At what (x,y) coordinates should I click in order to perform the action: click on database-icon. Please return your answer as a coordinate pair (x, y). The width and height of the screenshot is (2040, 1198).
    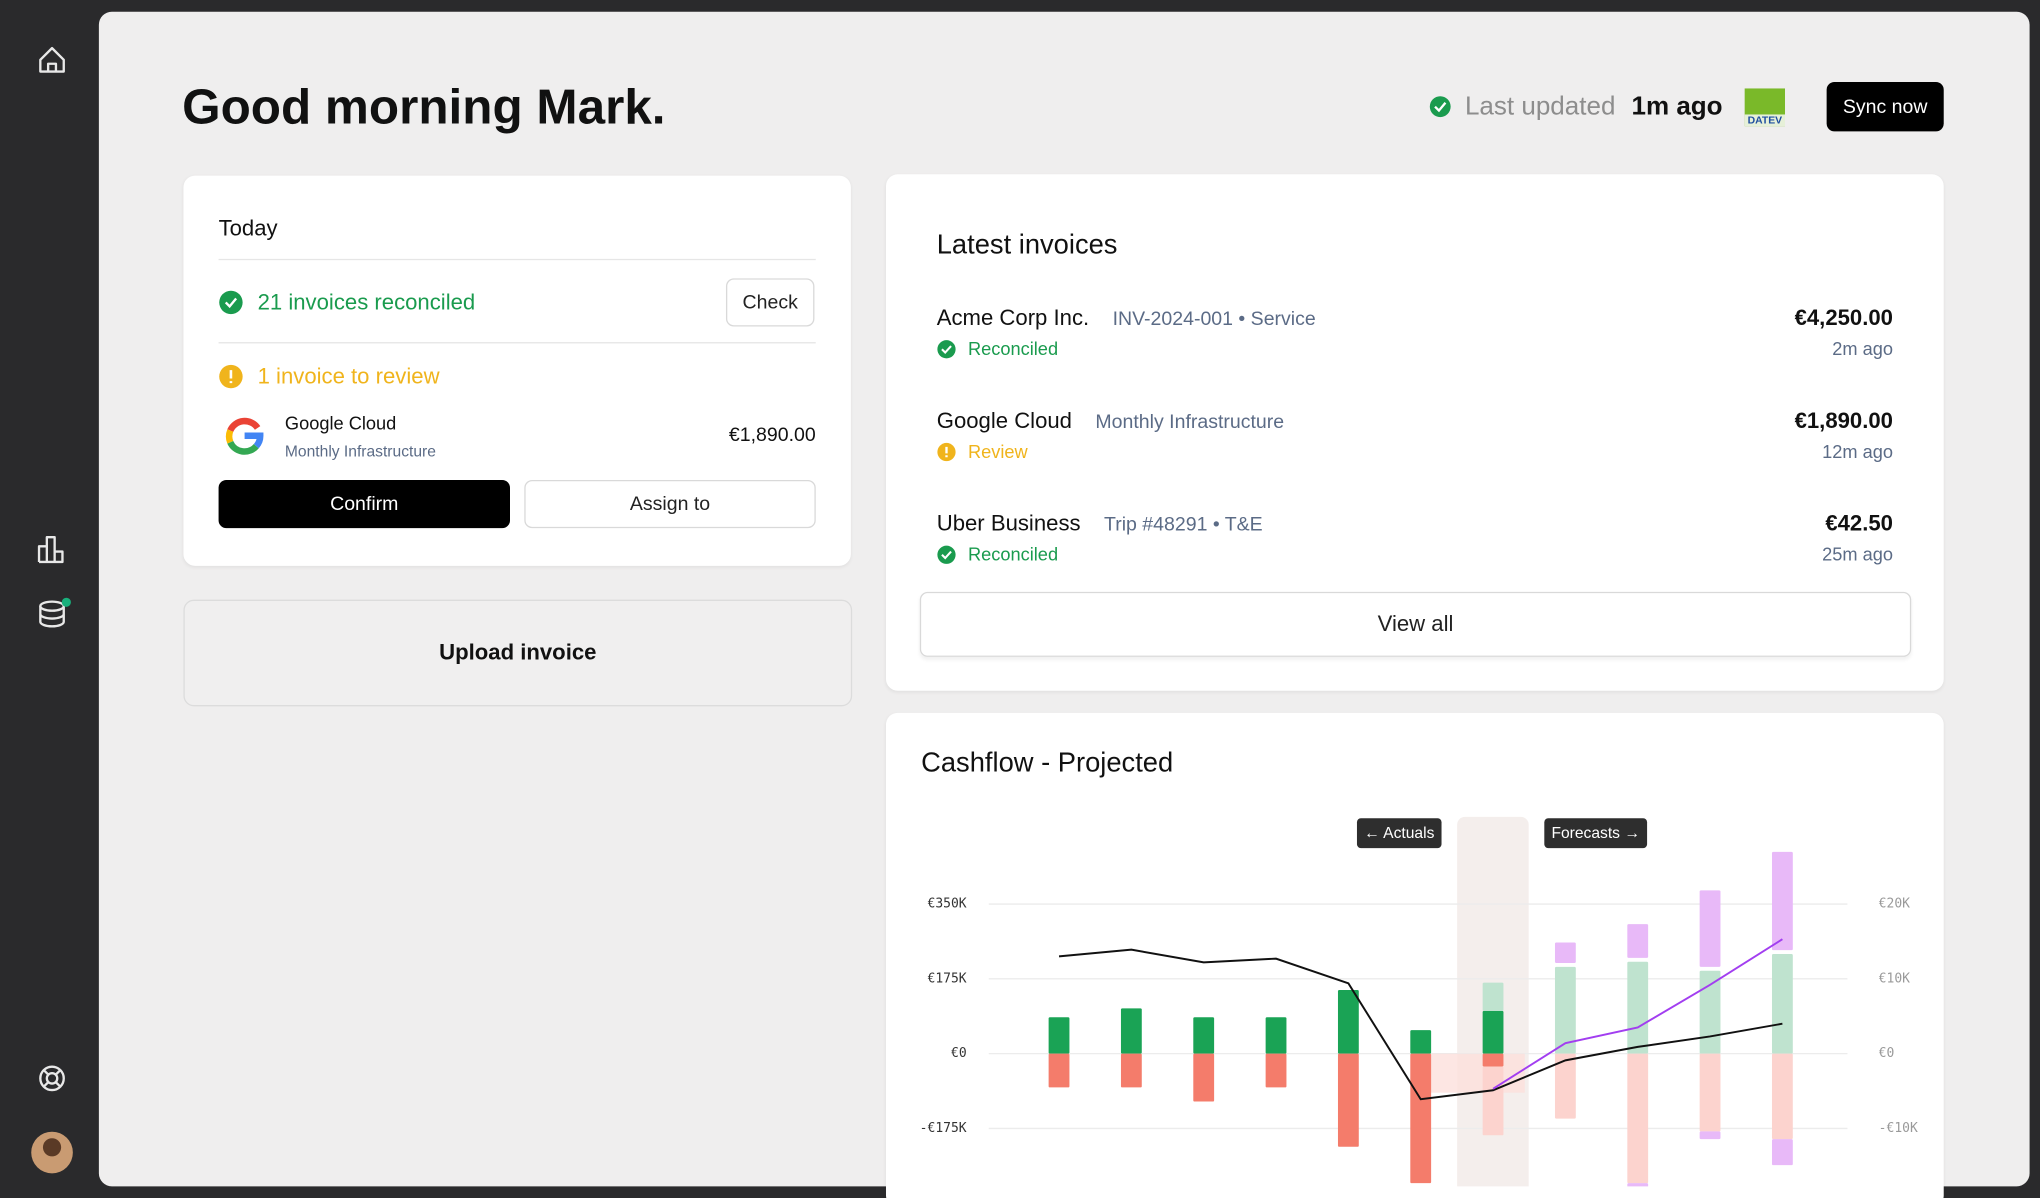
    Looking at the image, I should click on (52, 614).